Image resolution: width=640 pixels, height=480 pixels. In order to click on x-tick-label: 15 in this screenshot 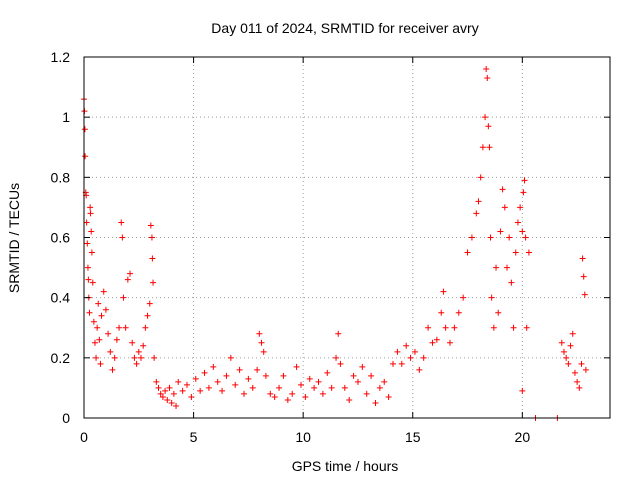, I will do `click(413, 437)`.